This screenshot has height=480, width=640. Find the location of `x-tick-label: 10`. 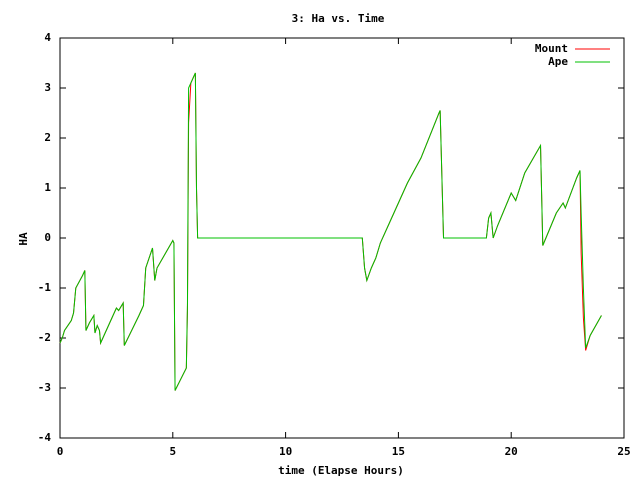

x-tick-label: 10 is located at coordinates (285, 451).